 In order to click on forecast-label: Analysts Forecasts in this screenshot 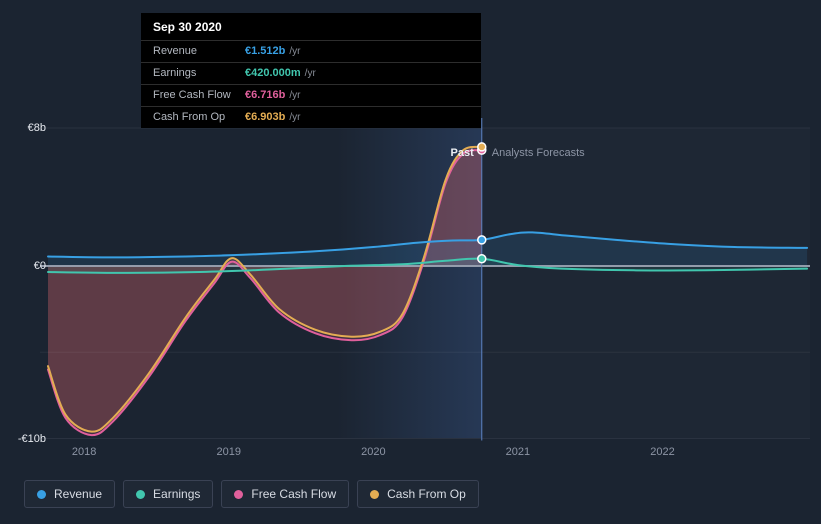, I will do `click(538, 153)`.